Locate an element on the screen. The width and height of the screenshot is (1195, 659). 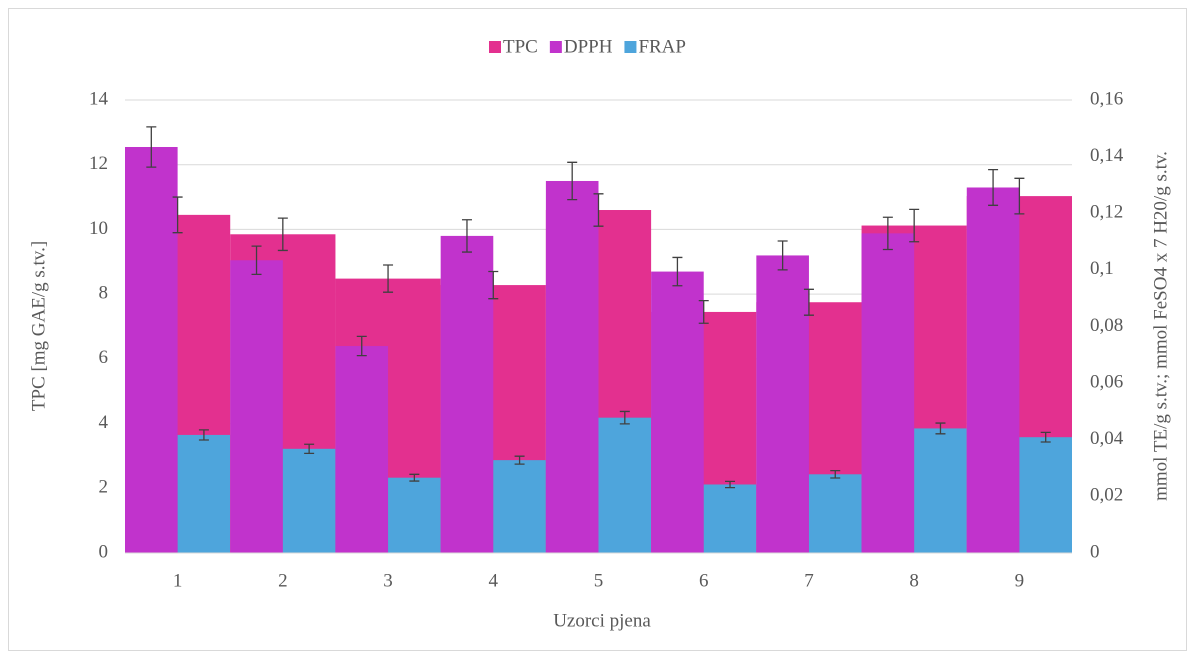
y-tick-label: 2 is located at coordinates (104, 487).